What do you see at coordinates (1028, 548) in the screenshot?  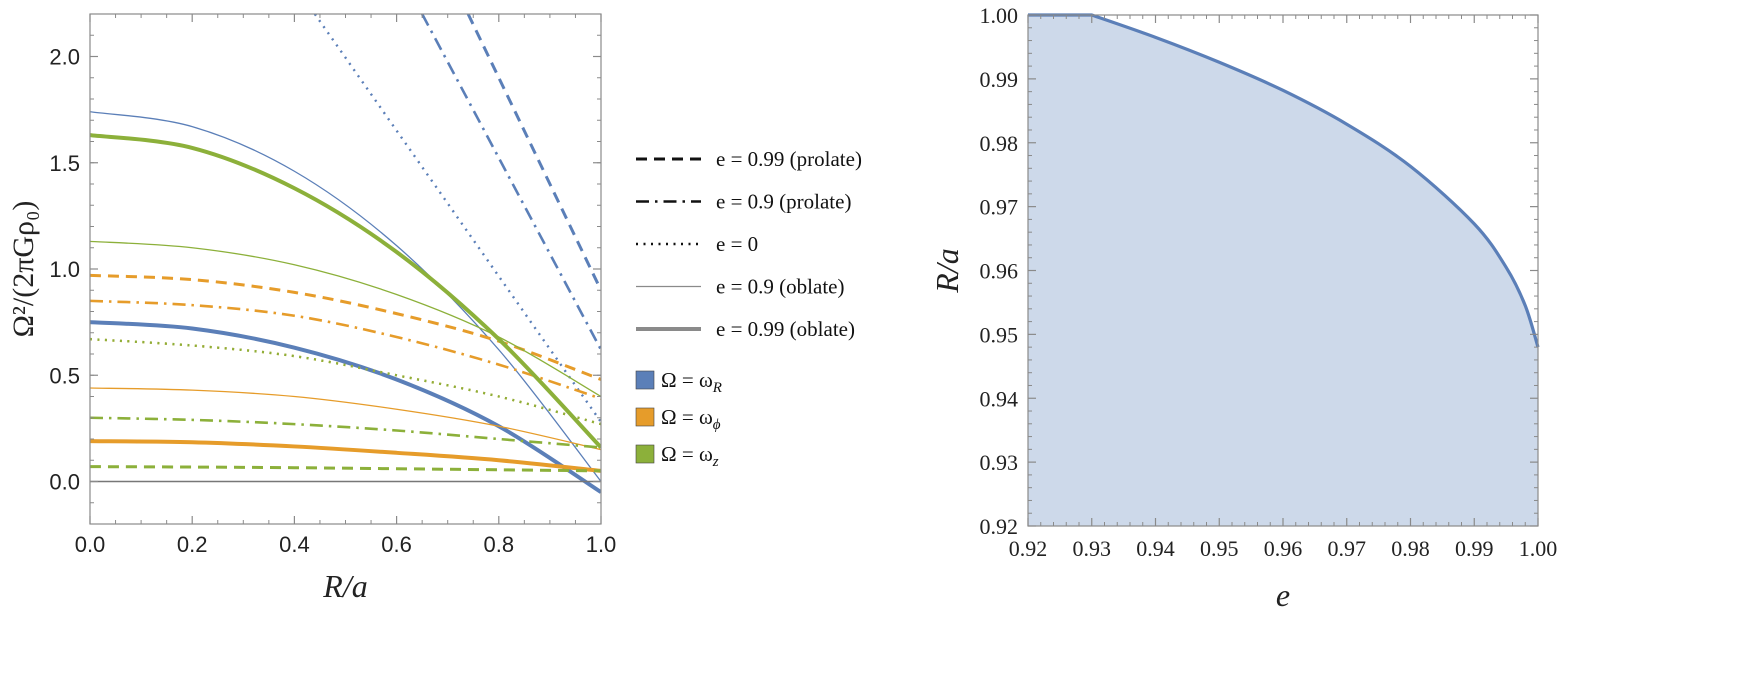 I see `x-tick-label: 0.92` at bounding box center [1028, 548].